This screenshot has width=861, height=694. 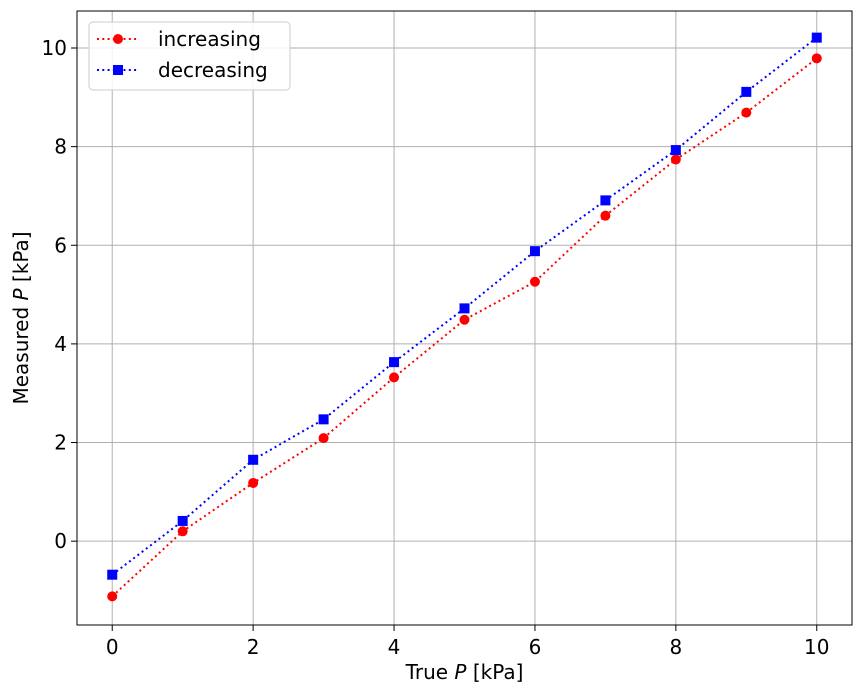 What do you see at coordinates (21, 317) in the screenshot?
I see `y-axis-label: Measured P [kPa]` at bounding box center [21, 317].